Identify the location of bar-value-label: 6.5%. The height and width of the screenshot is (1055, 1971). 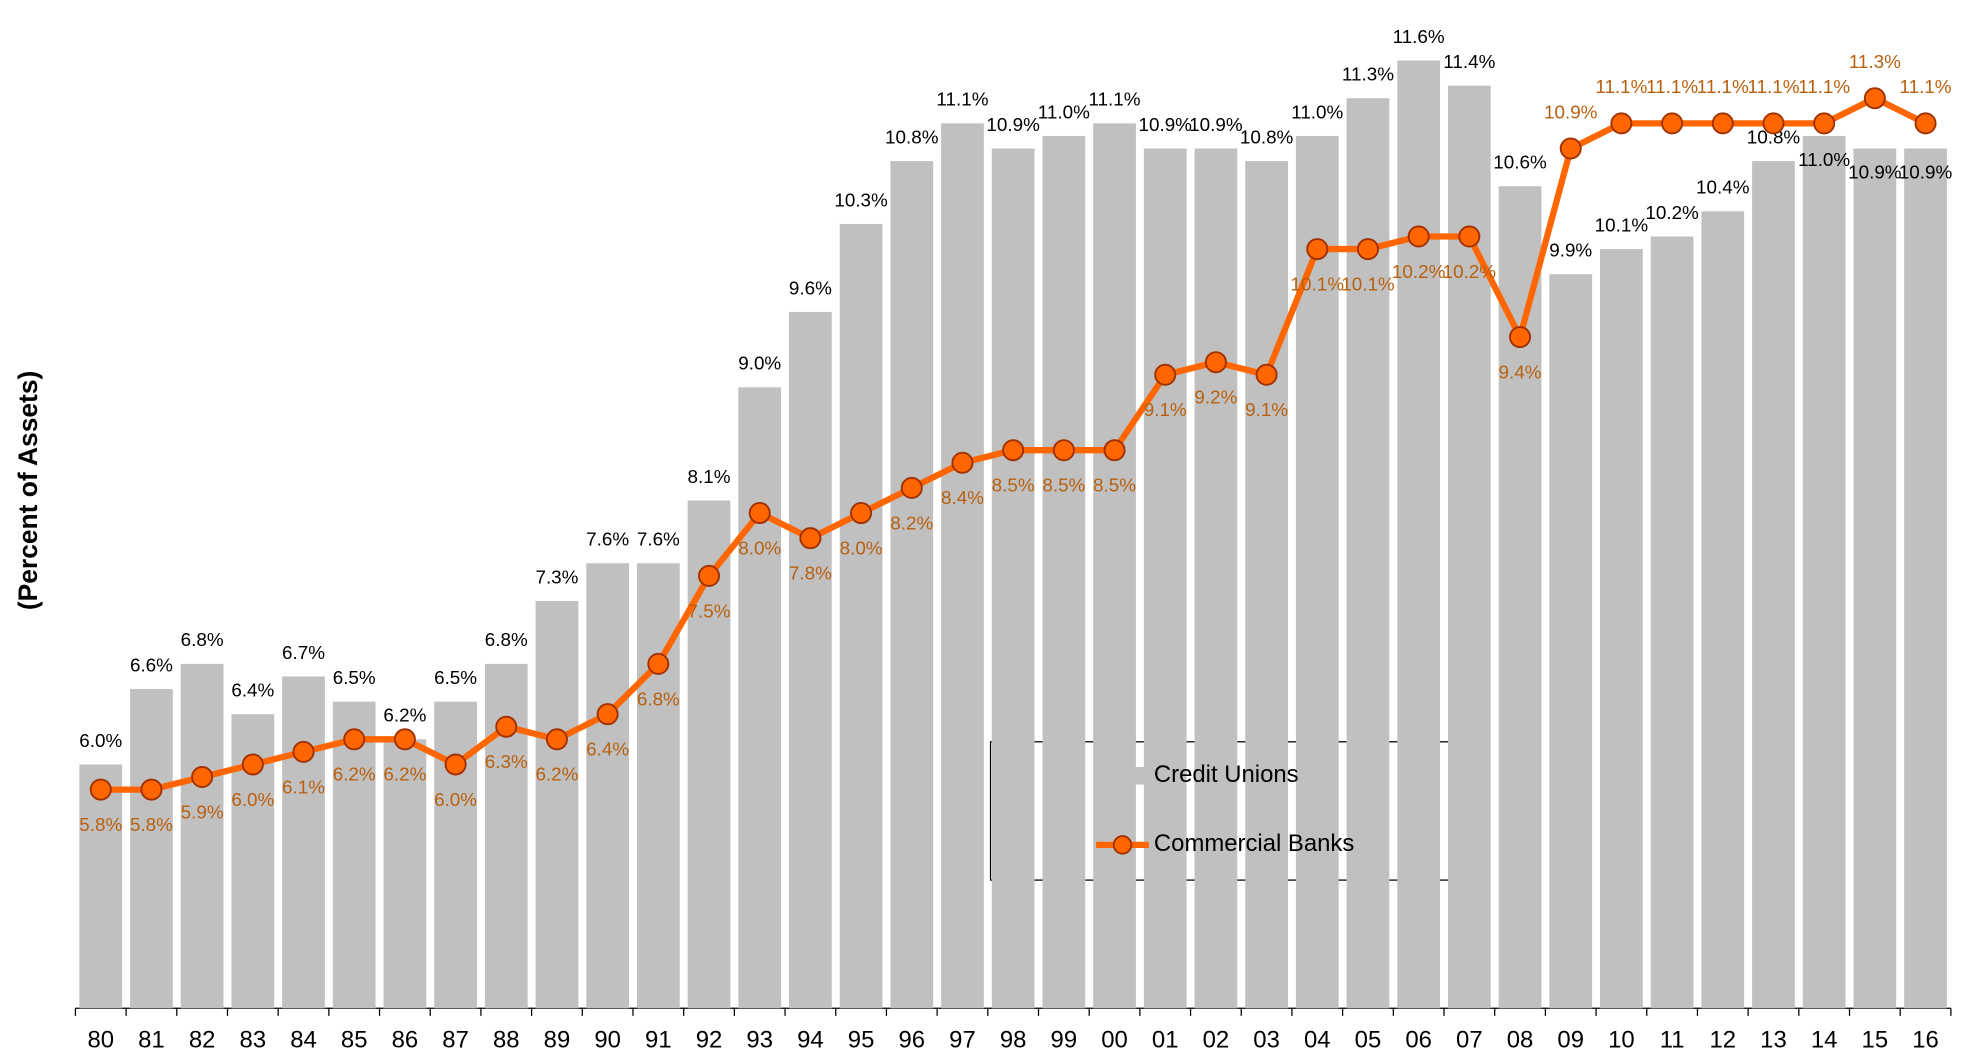
(455, 677).